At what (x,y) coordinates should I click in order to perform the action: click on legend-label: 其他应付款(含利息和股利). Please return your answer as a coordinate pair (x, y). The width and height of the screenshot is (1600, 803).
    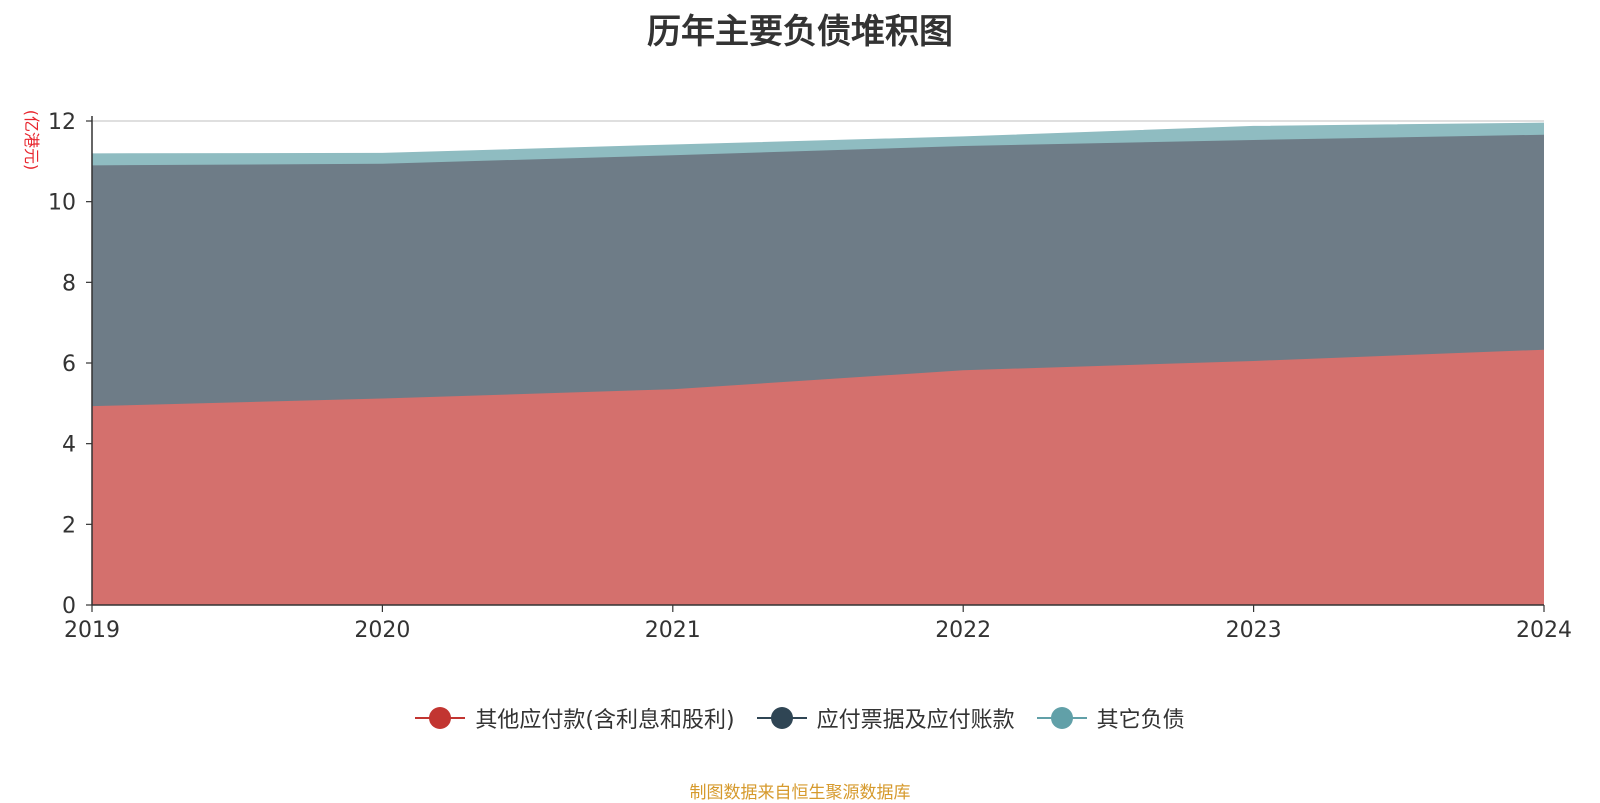
    Looking at the image, I should click on (605, 720).